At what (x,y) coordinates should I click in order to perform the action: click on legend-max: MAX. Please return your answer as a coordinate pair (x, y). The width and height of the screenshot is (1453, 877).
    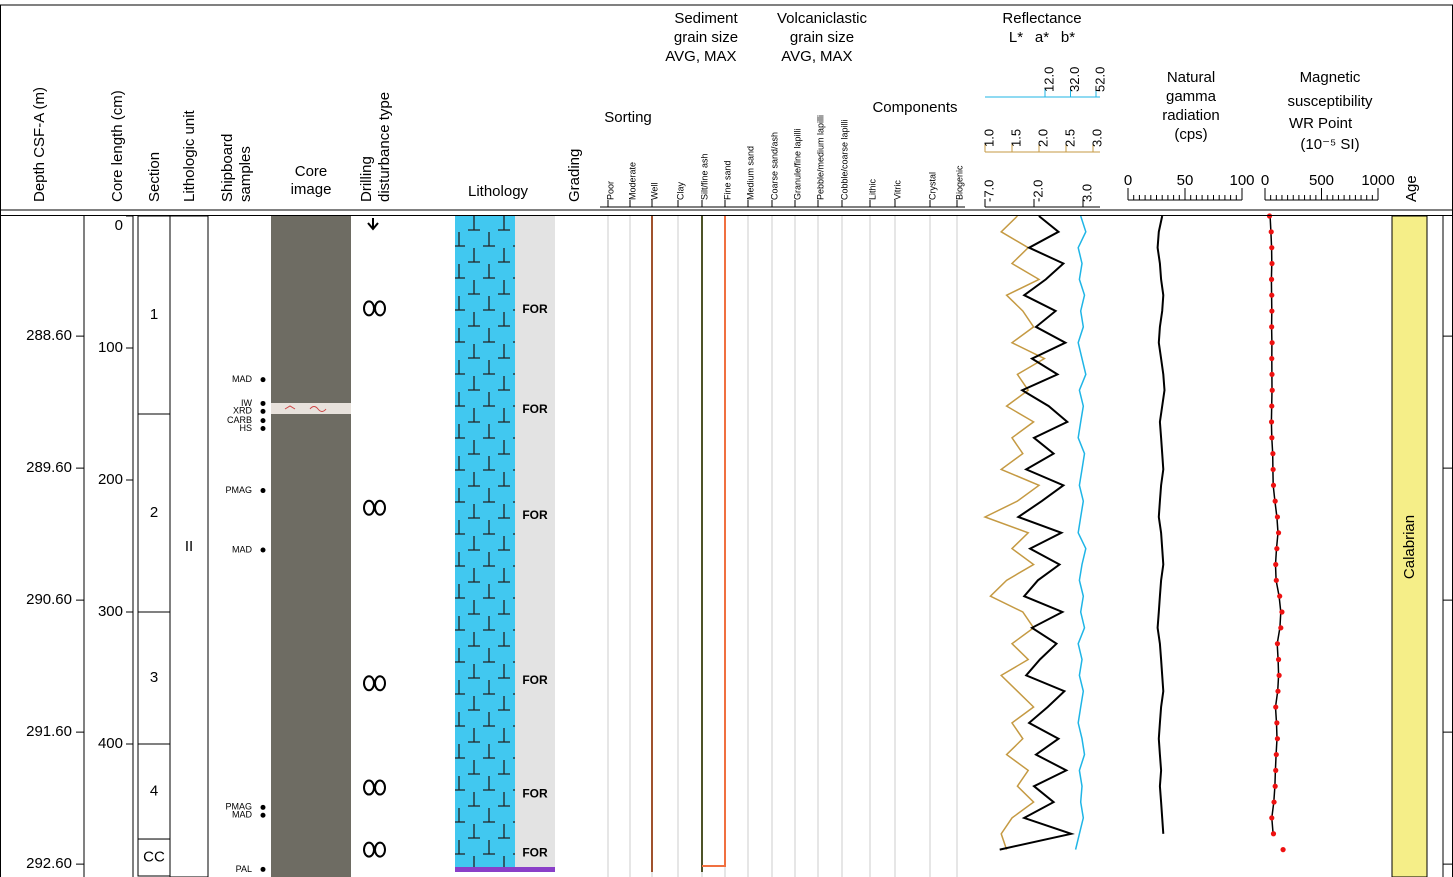
    Looking at the image, I should click on (720, 56).